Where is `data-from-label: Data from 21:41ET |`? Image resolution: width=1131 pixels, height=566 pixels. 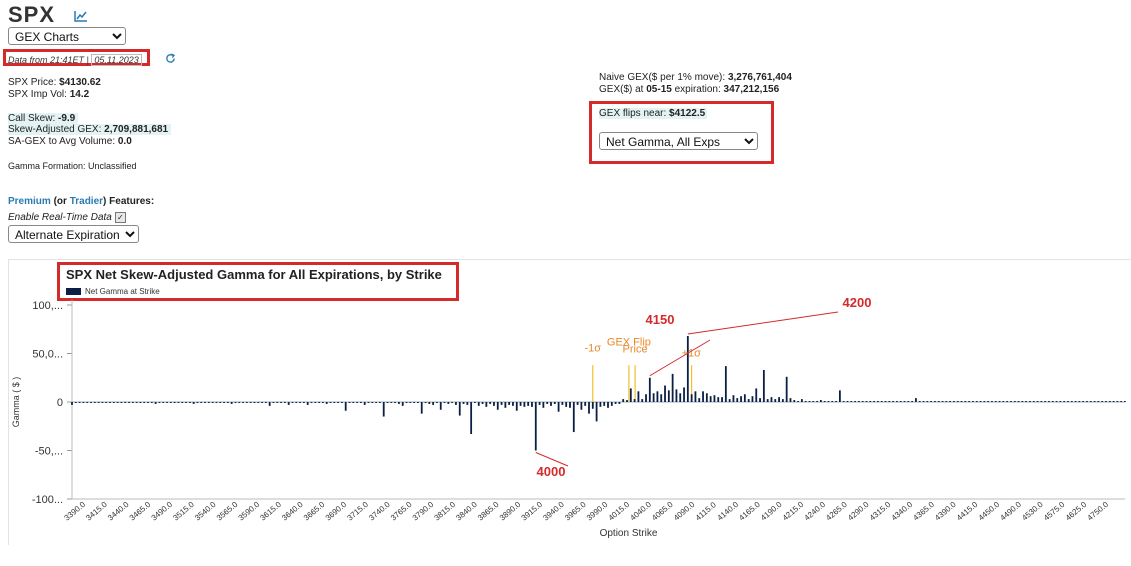
data-from-label: Data from 21:41ET | is located at coordinates (50, 60).